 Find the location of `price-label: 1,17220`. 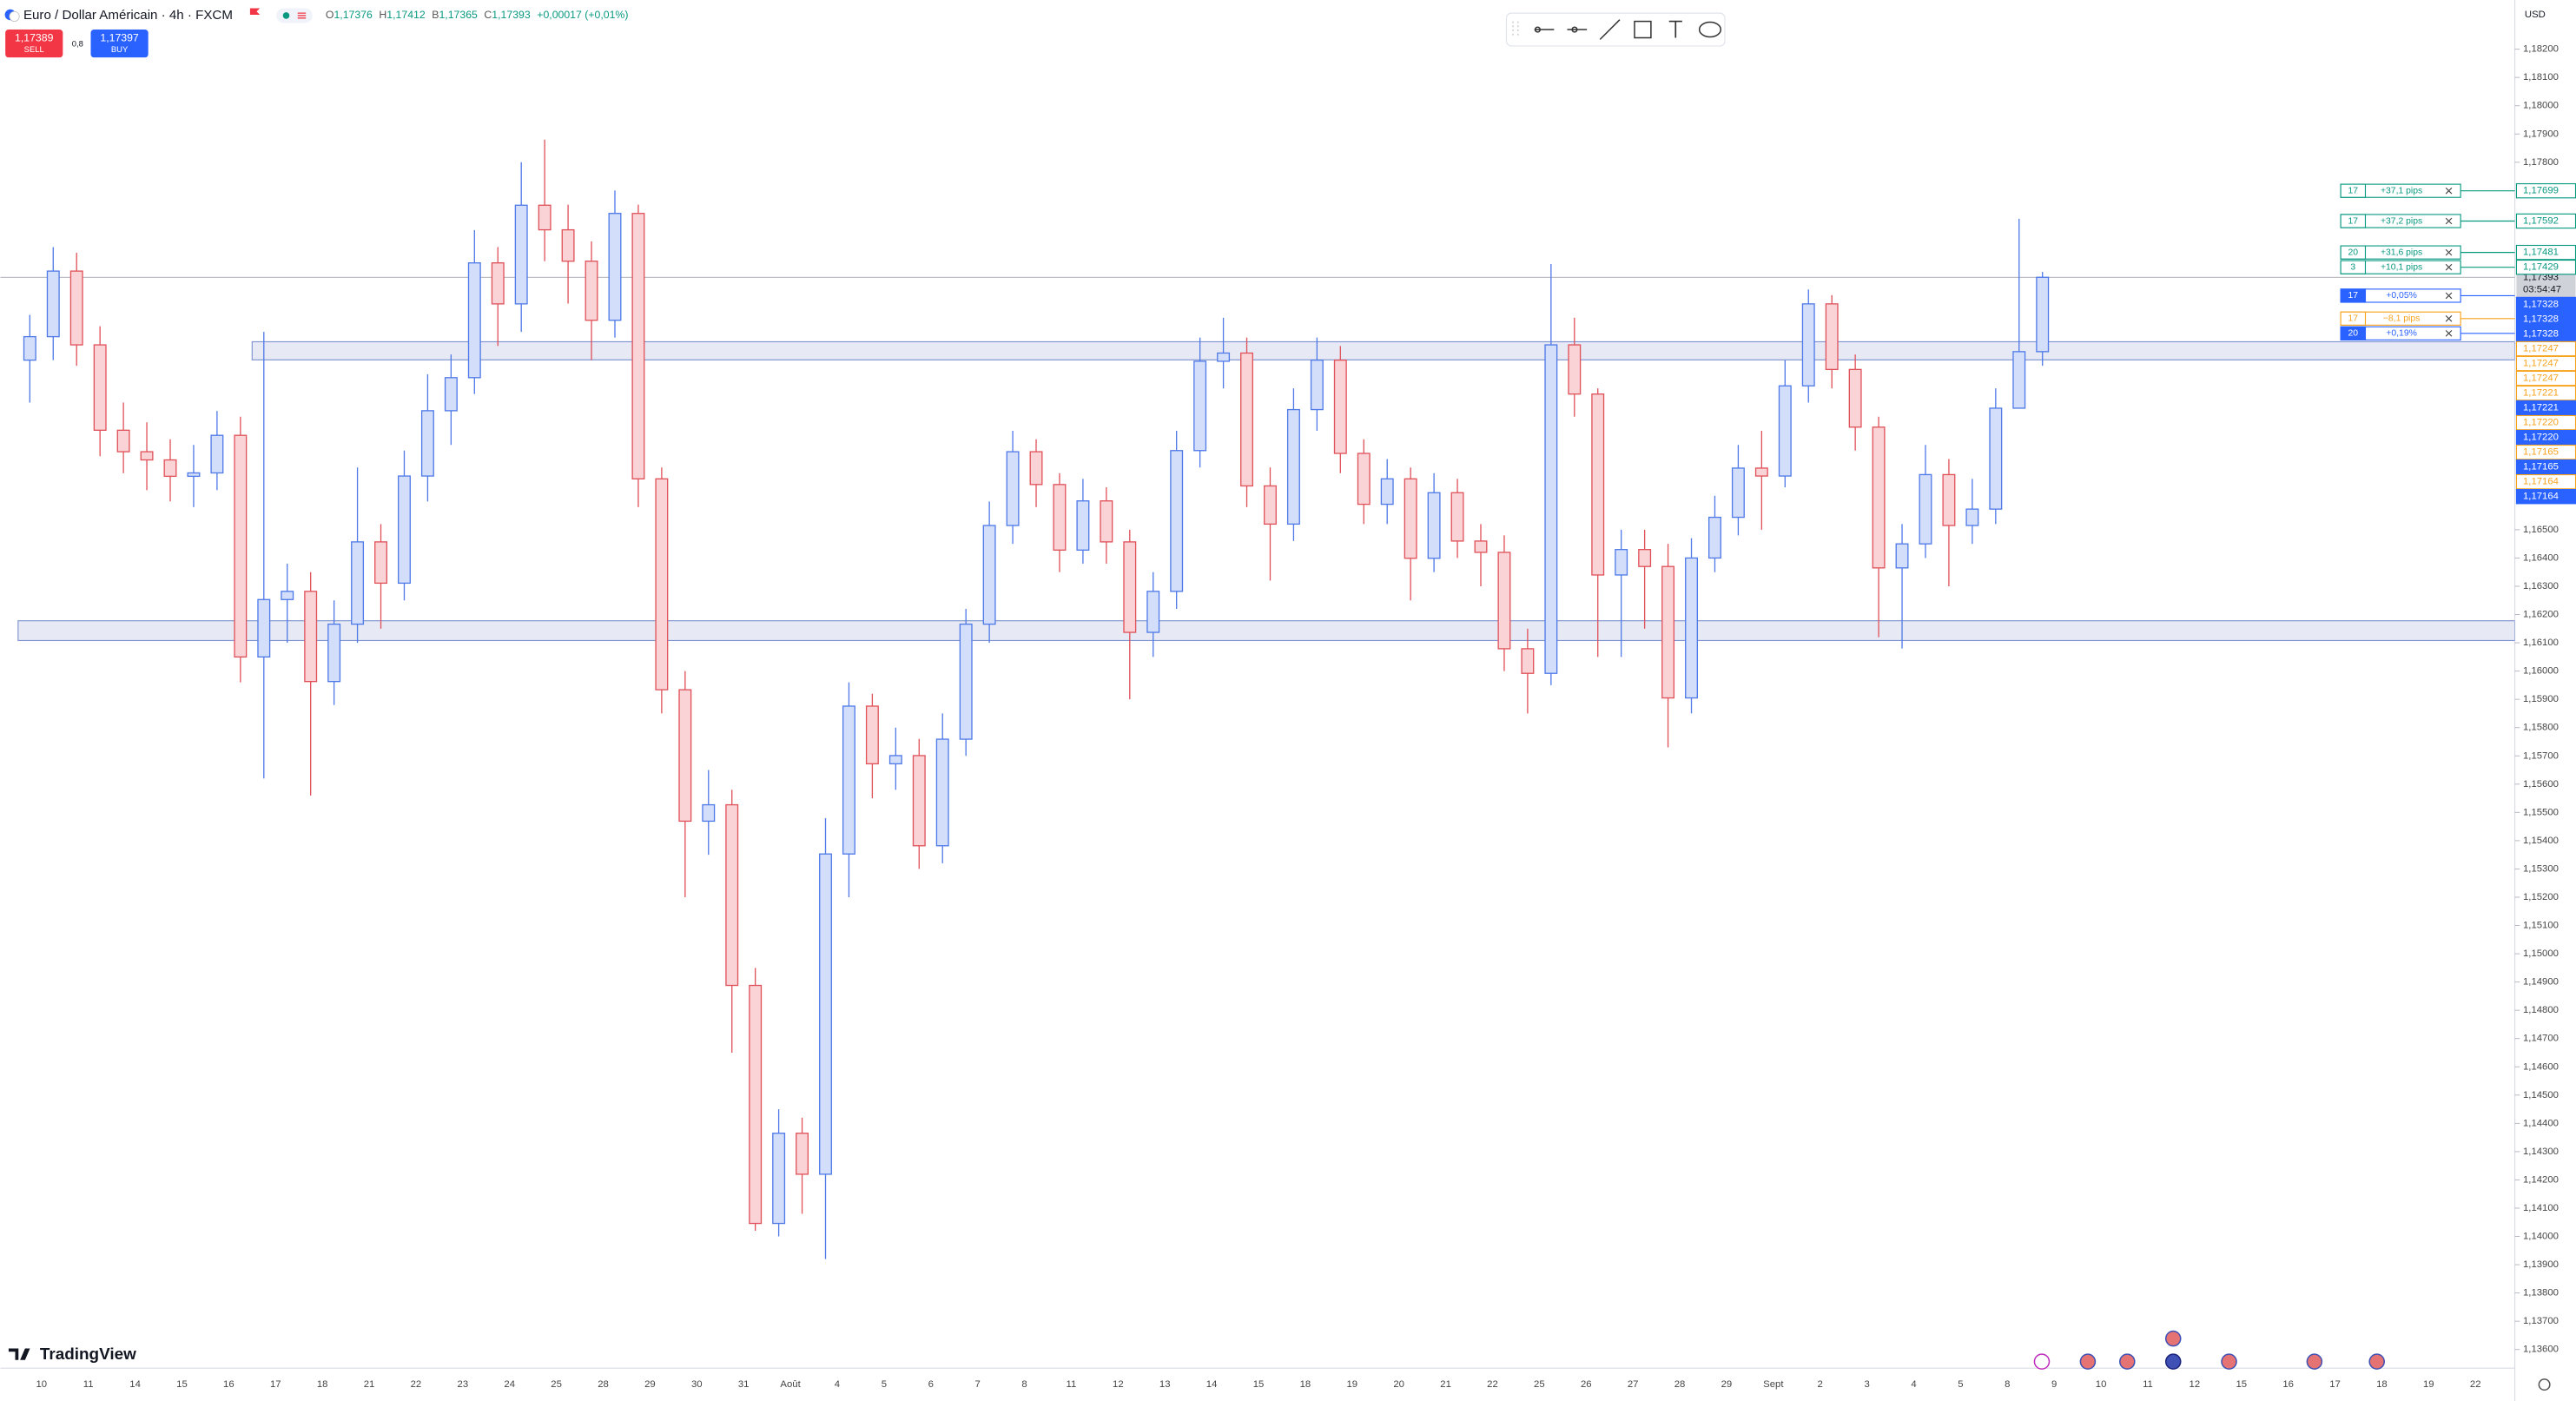

price-label: 1,17220 is located at coordinates (2541, 438).